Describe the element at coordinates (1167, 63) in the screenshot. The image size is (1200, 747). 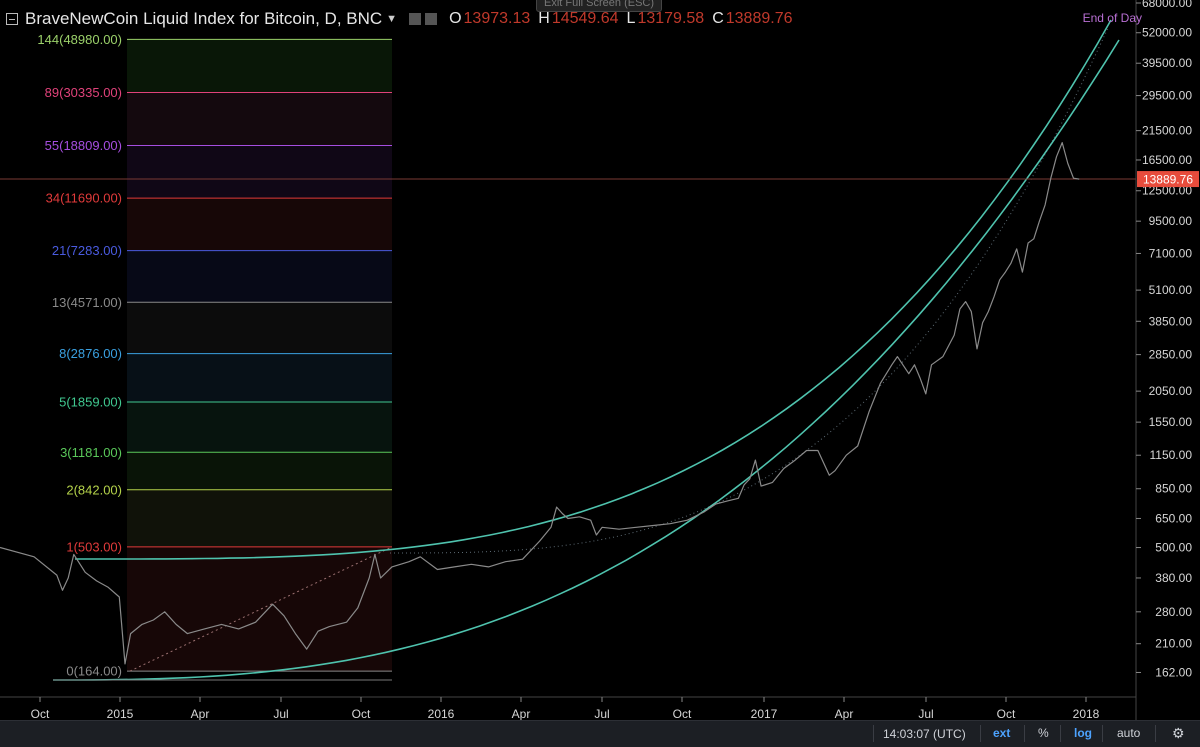
I see `price-tick-label: 39500.00` at that location.